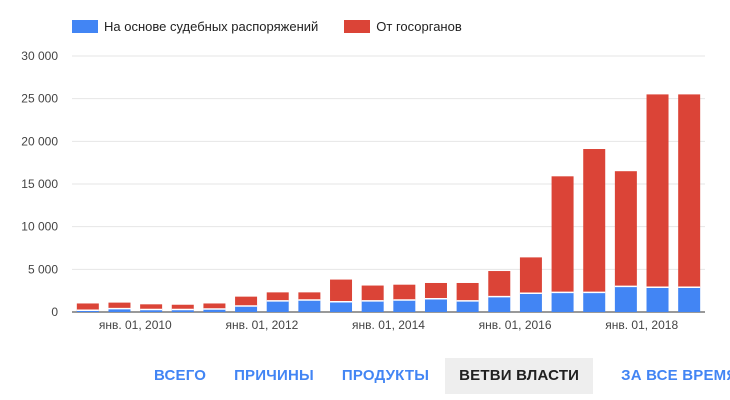  Describe the element at coordinates (39, 227) in the screenshot. I see `y-tick-label: 10 000` at that location.